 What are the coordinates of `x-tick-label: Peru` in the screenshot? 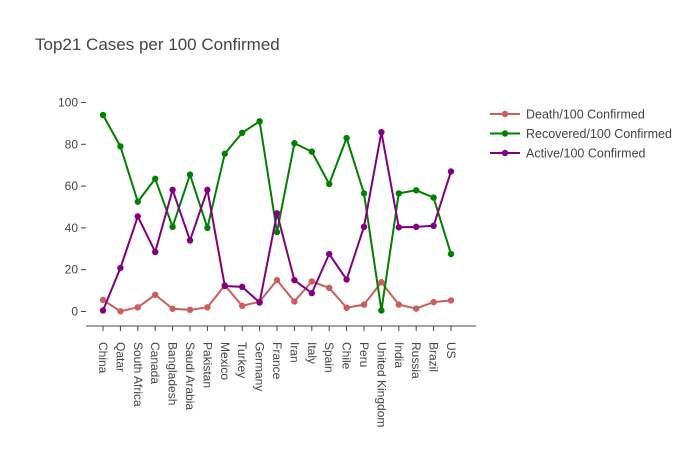 It's located at (364, 354).